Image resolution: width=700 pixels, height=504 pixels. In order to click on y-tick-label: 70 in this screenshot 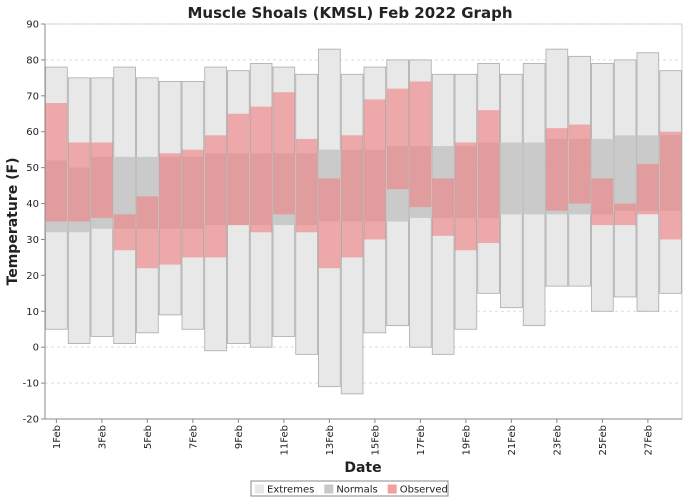, I will do `click(32, 96)`.